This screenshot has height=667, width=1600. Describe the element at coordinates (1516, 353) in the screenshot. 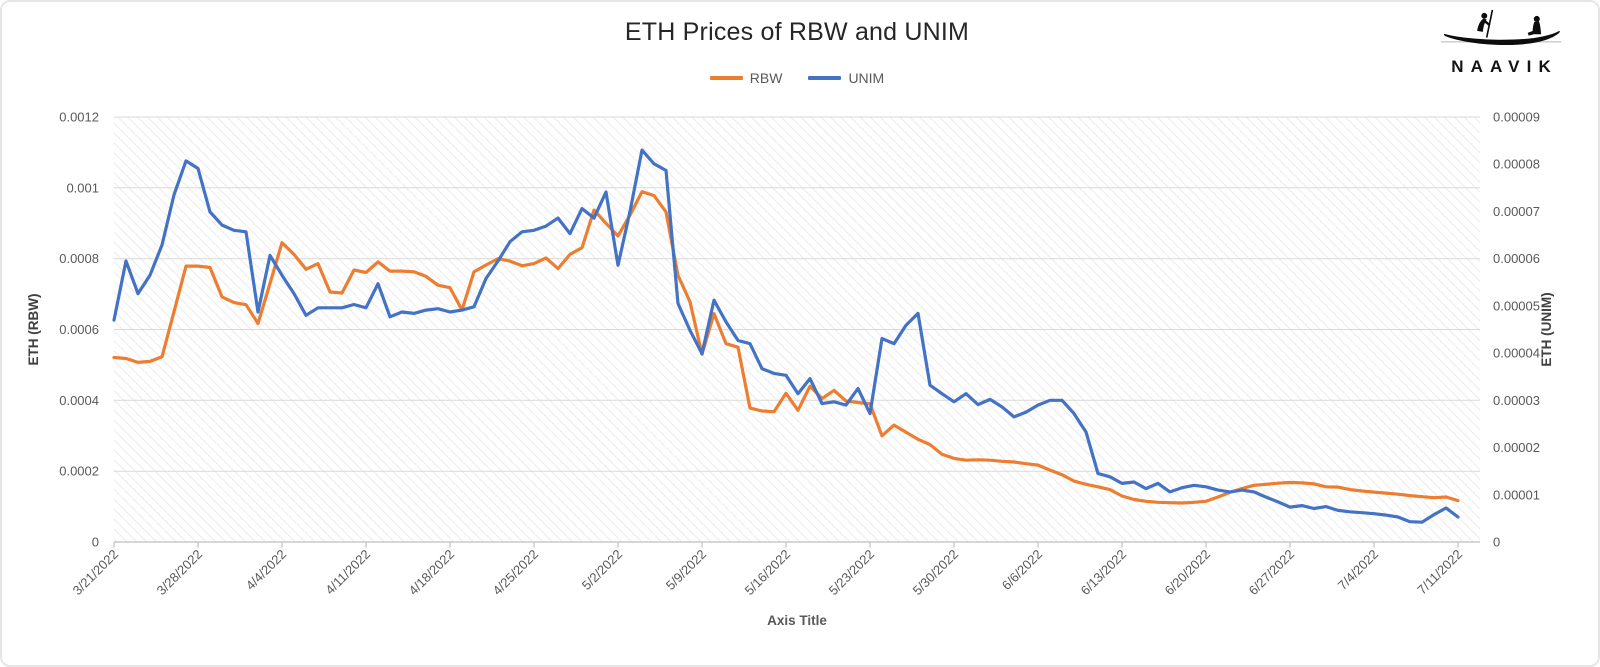

I see `right-tick-label: 0.00004` at that location.